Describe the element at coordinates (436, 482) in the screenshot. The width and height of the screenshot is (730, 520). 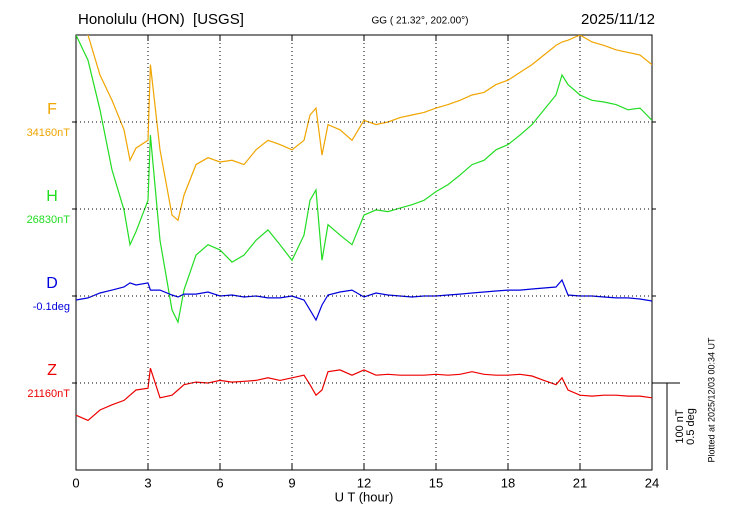
I see `x-tick-label: 15` at that location.